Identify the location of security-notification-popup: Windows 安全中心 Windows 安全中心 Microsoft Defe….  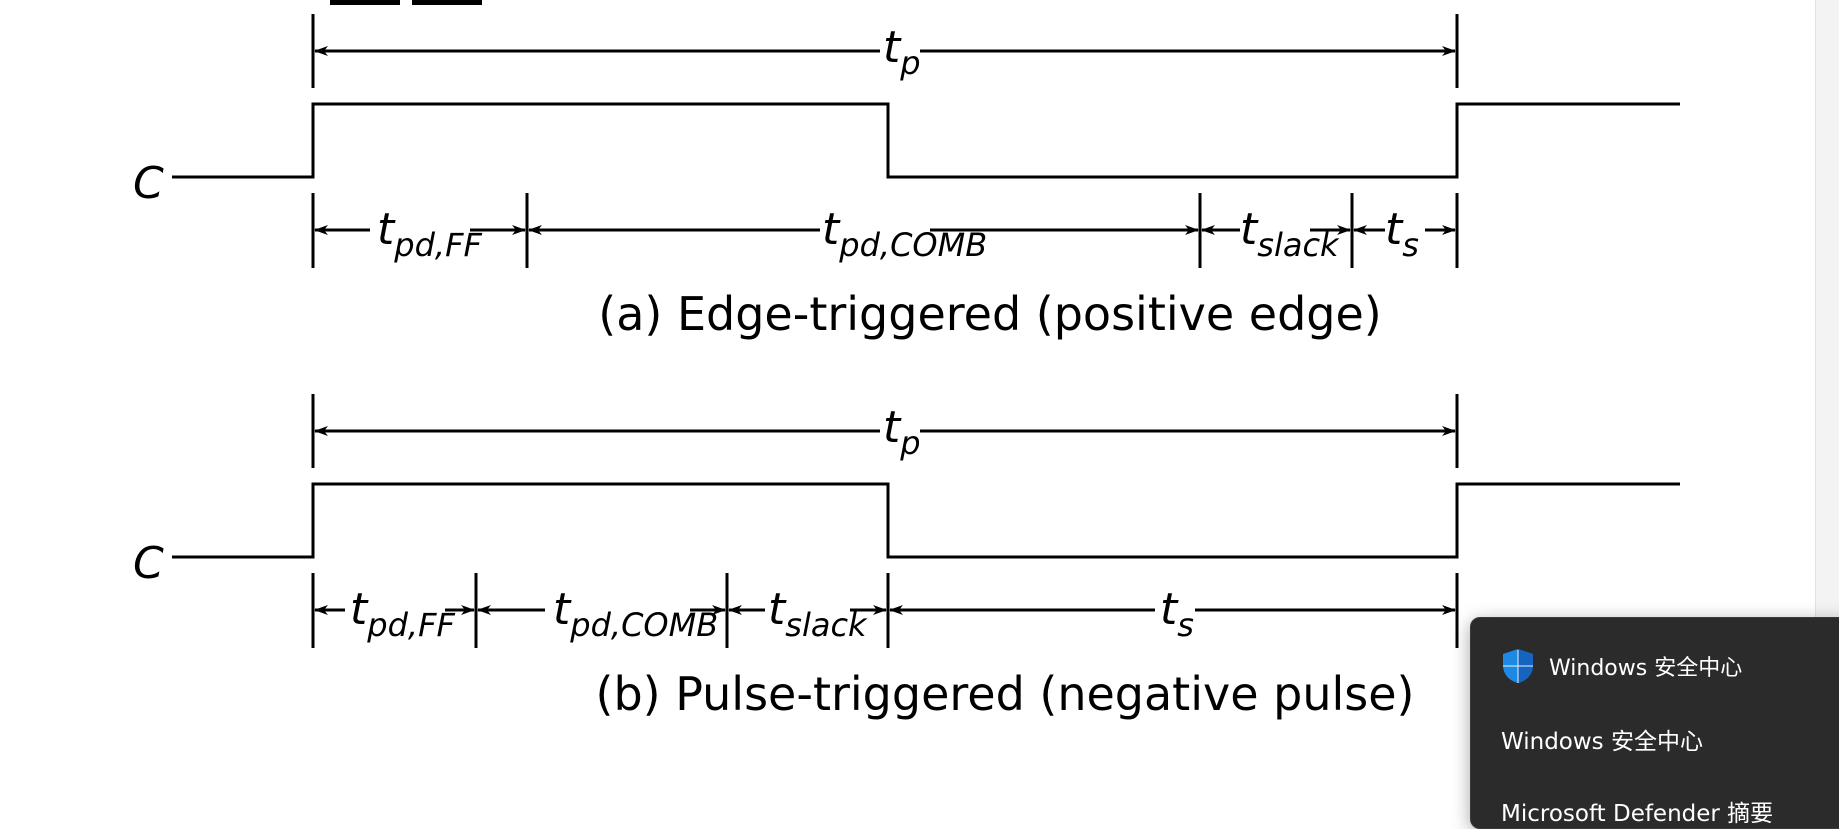
(1654, 723).